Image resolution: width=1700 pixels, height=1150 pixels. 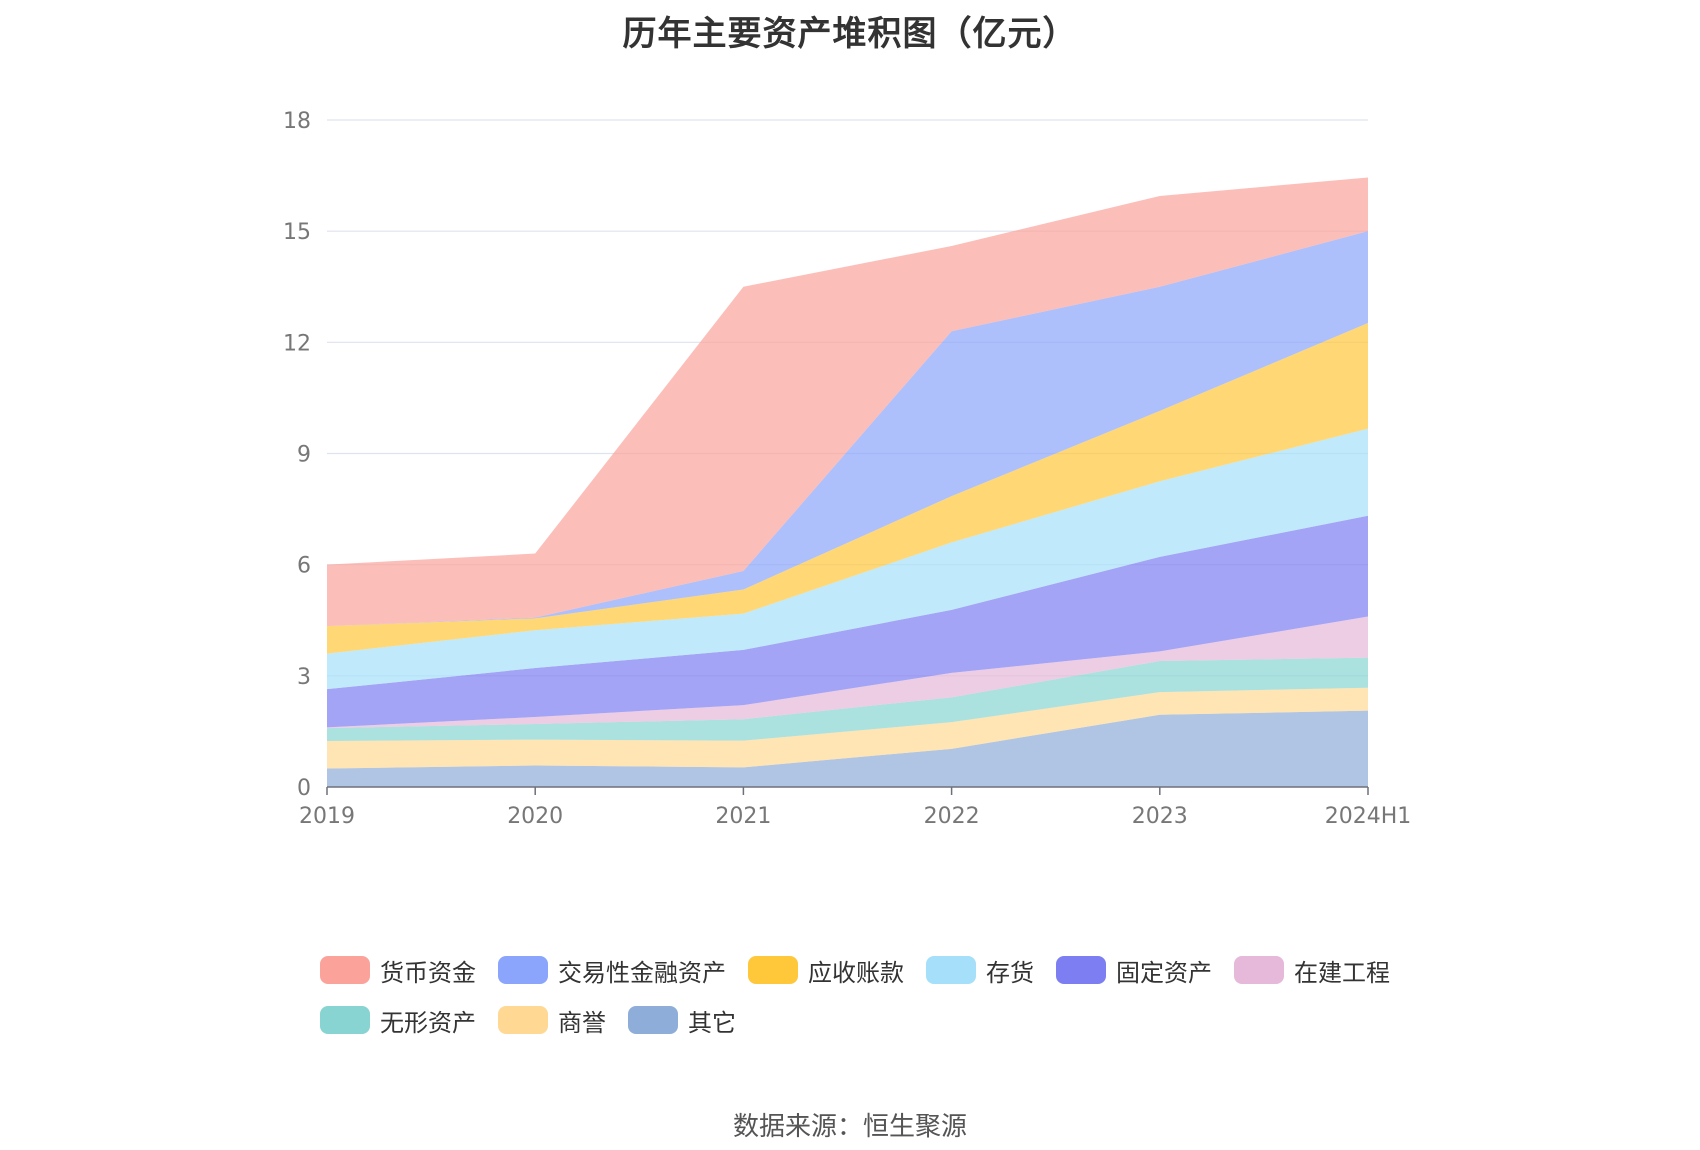 I want to click on legend-label: 其它, so click(x=712, y=1022).